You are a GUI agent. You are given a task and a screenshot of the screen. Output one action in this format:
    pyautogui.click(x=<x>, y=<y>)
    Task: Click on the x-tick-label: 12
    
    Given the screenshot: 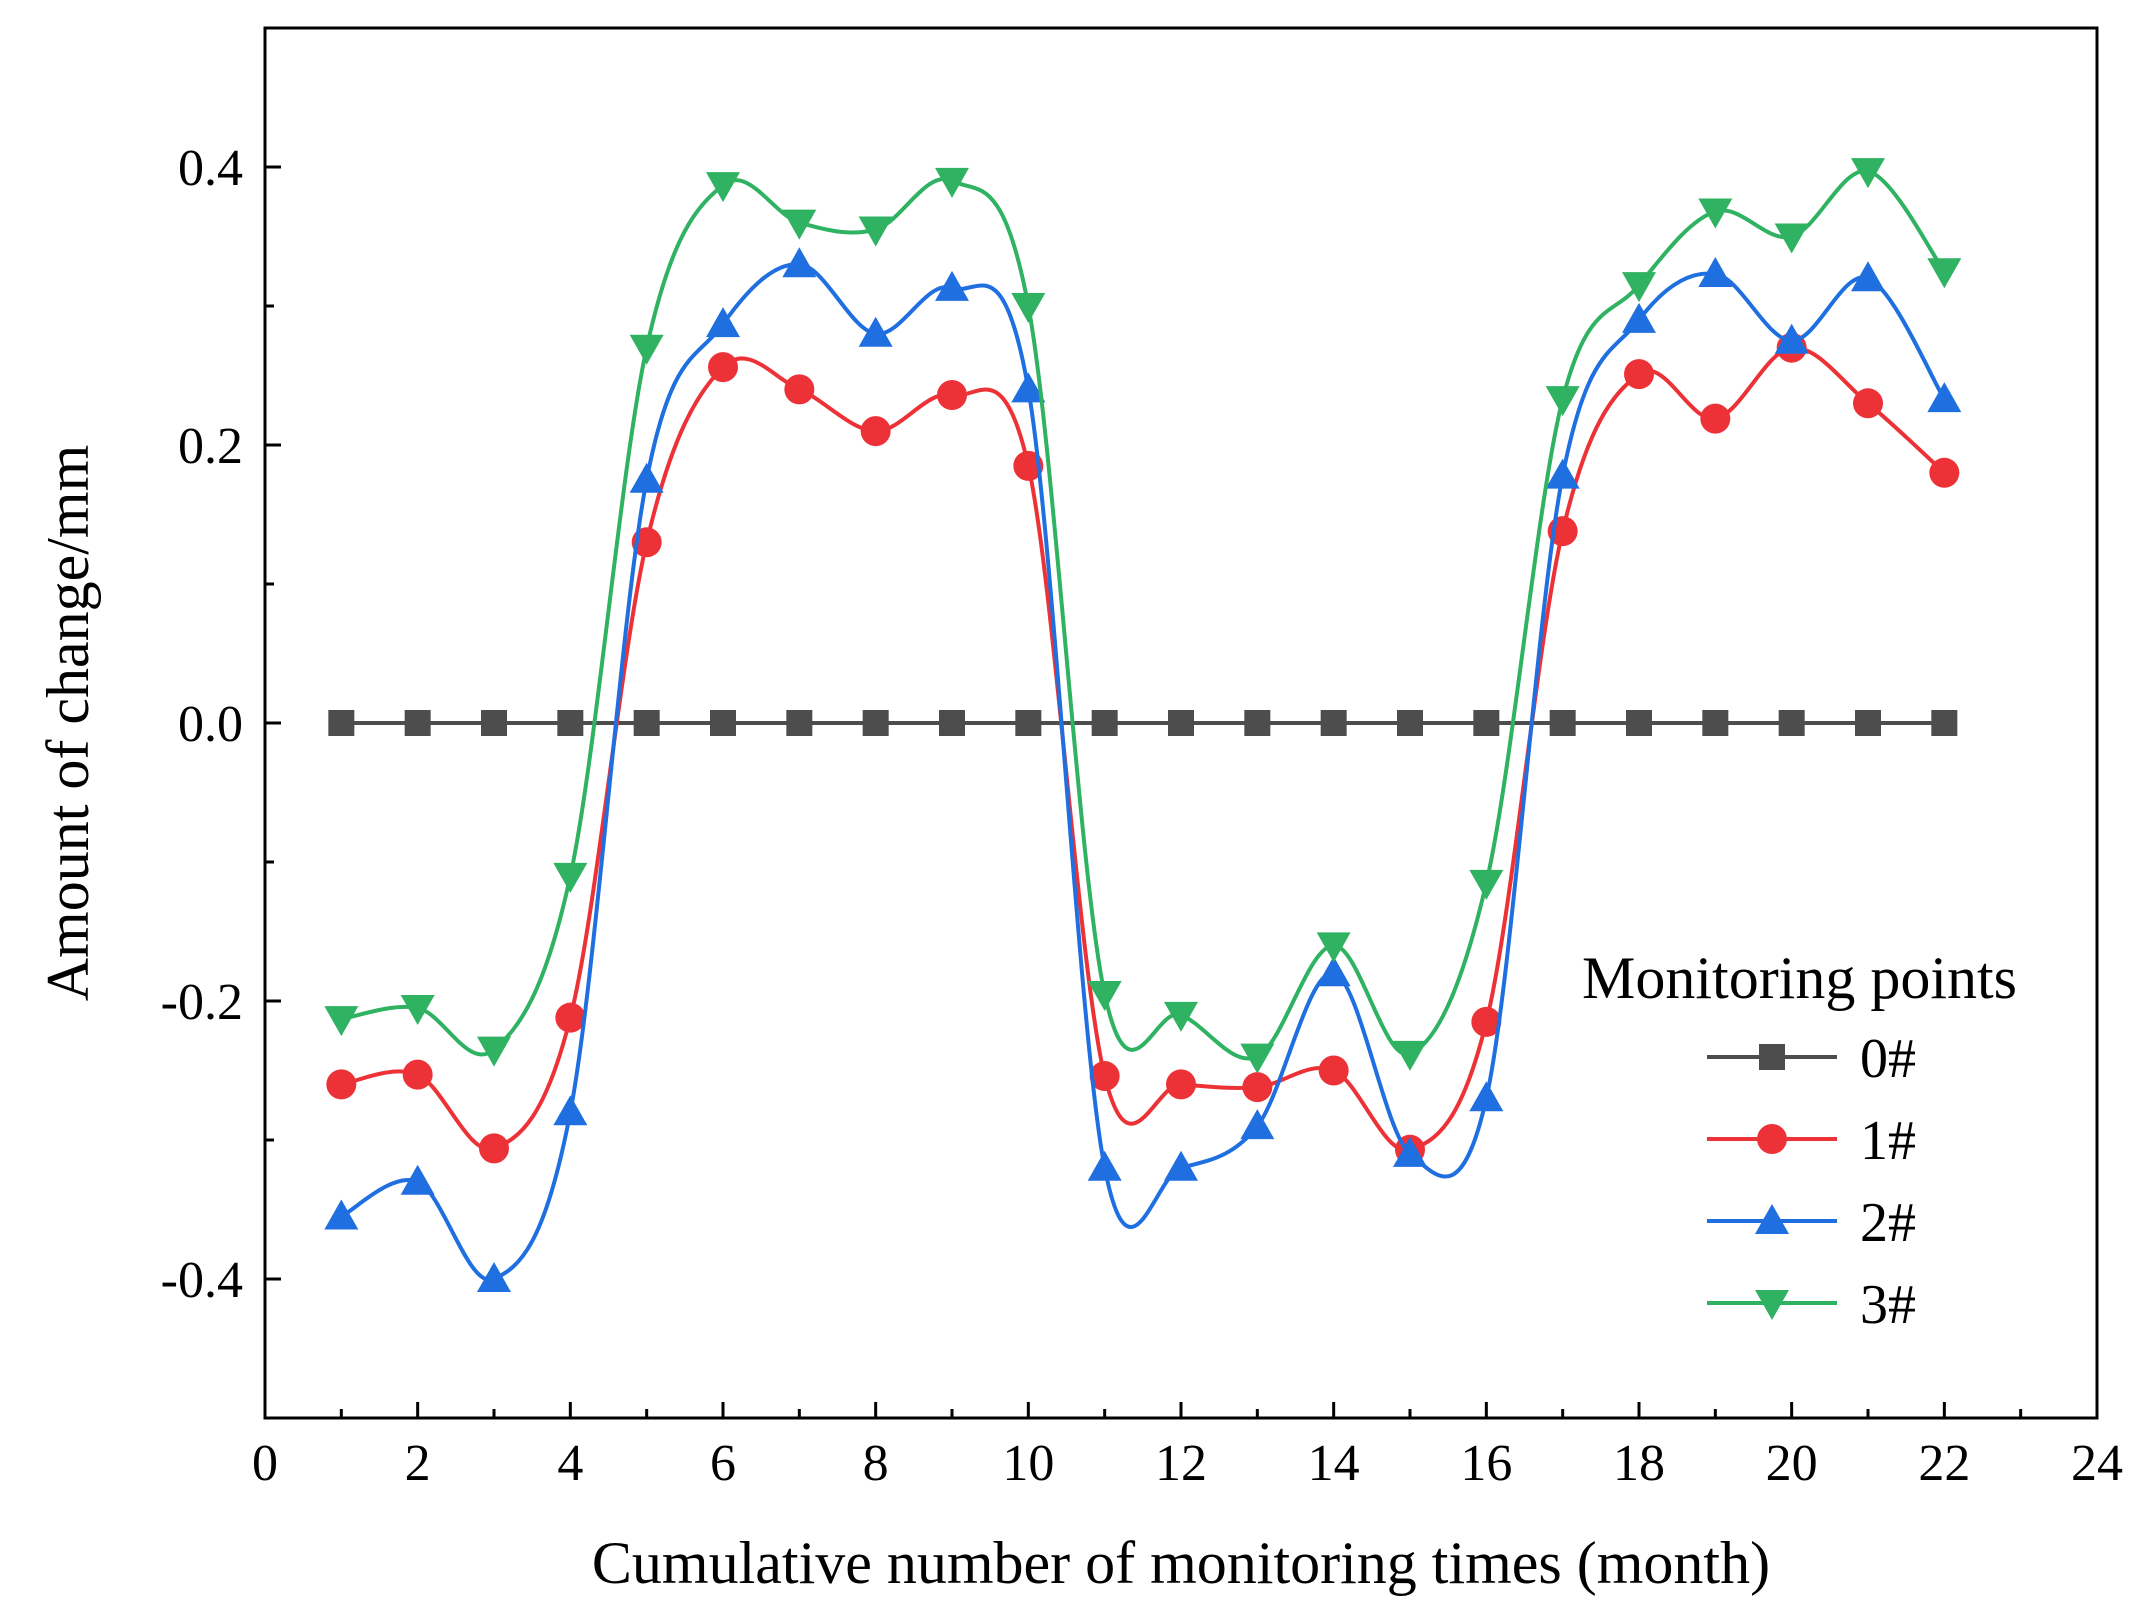 What is the action you would take?
    pyautogui.click(x=1181, y=1463)
    